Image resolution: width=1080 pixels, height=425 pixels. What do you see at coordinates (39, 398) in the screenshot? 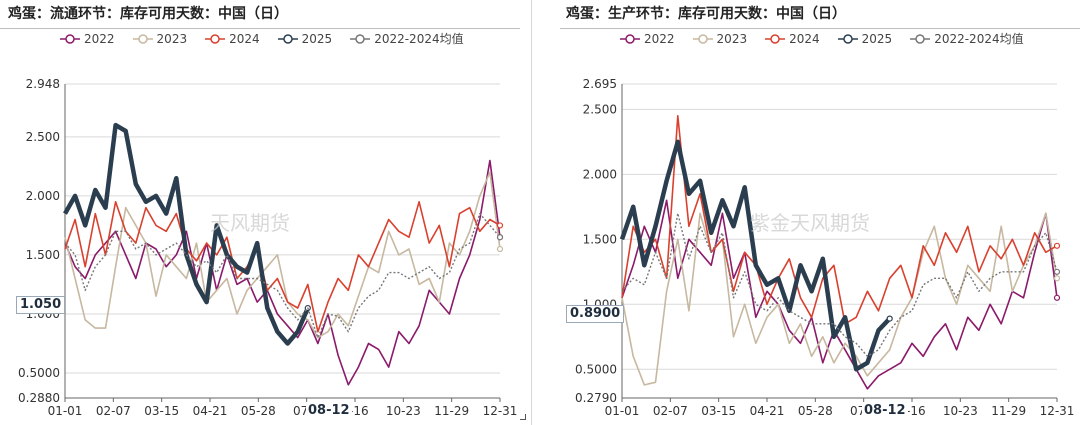
I see `y-tick-label: 0.2880` at bounding box center [39, 398].